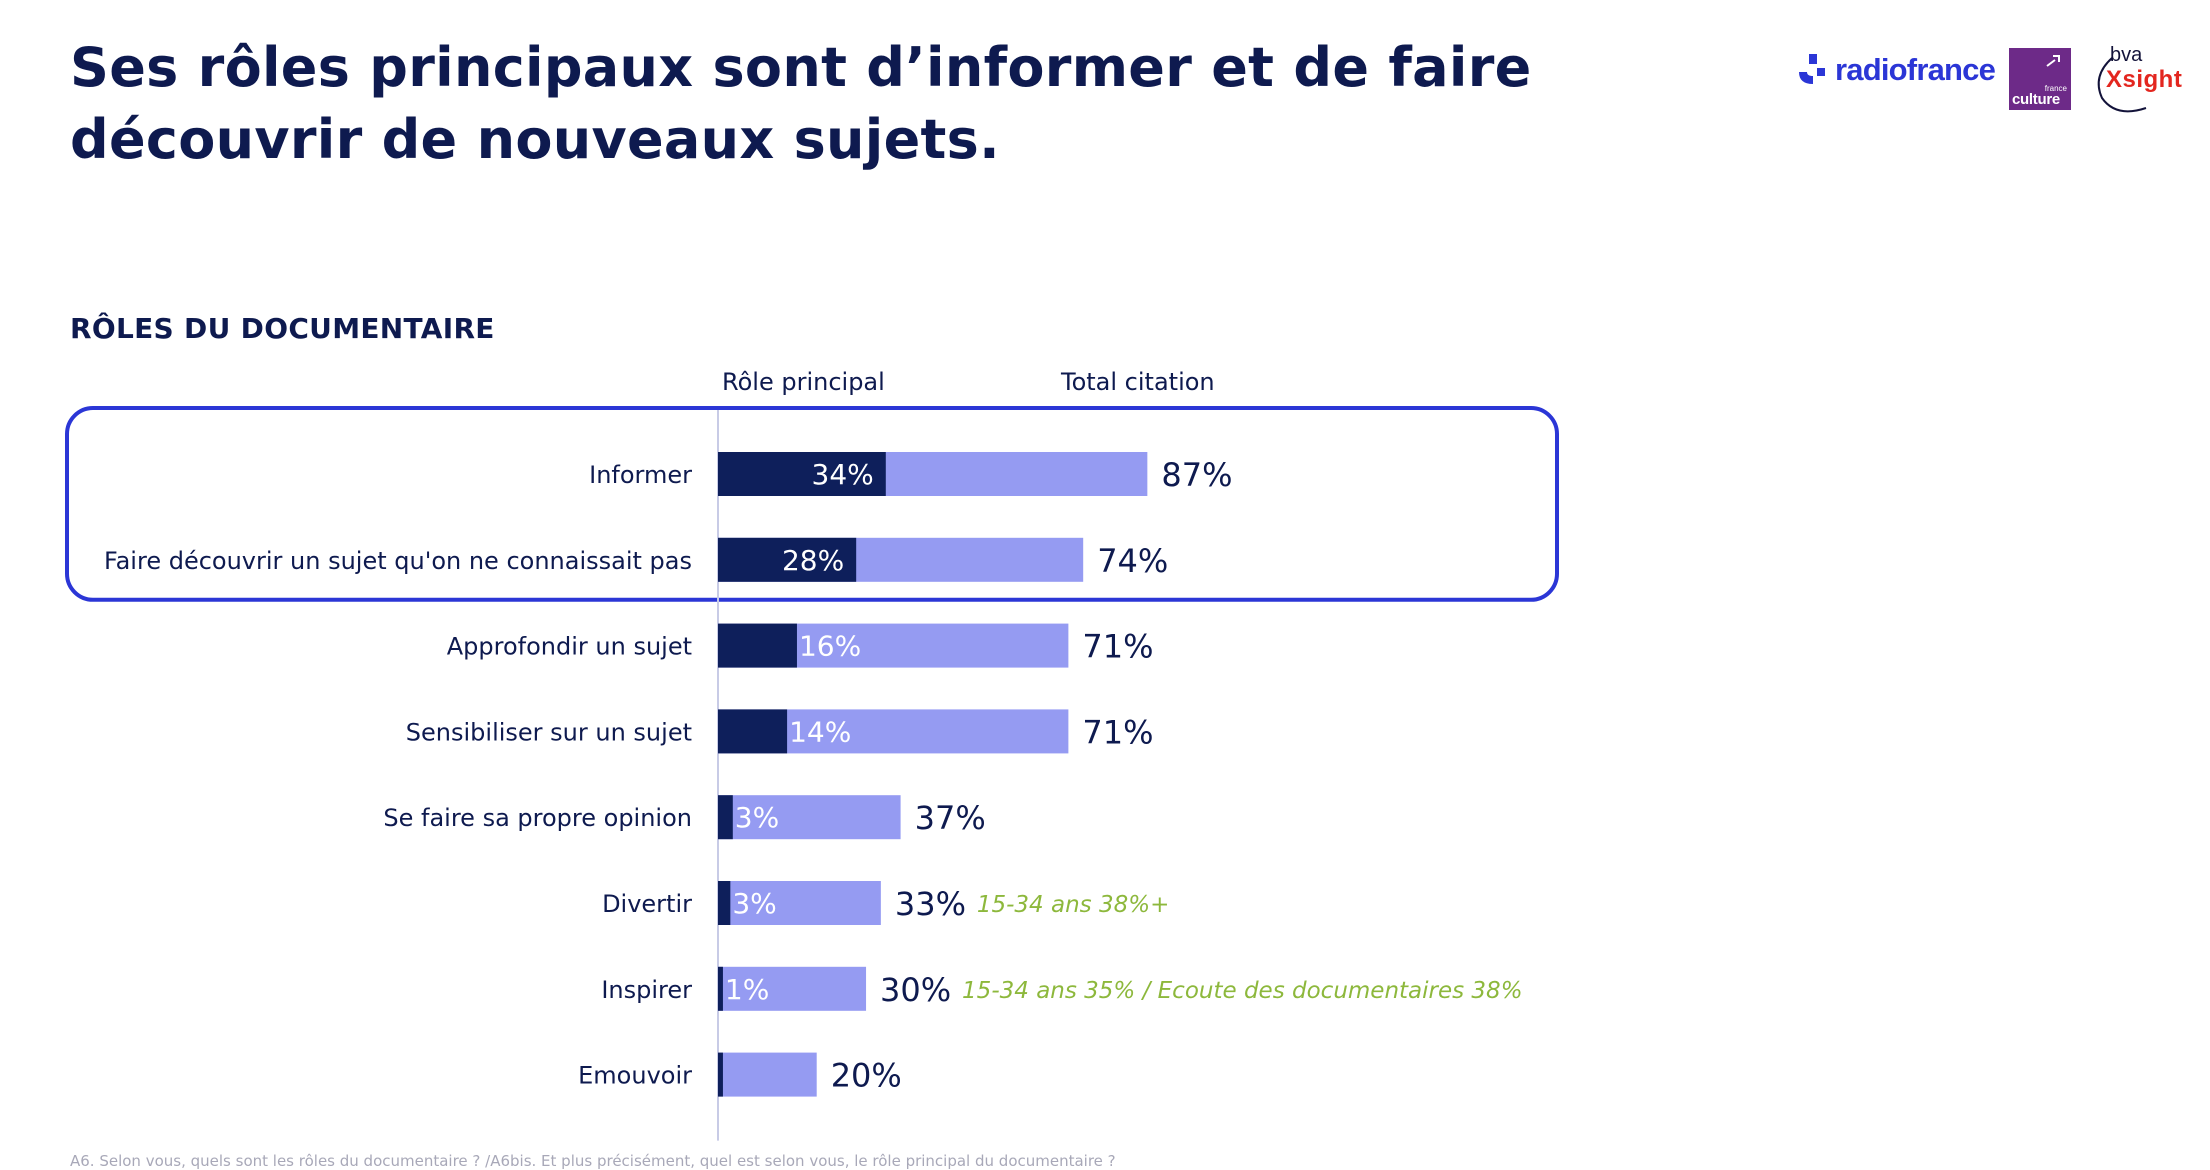 This screenshot has height=1170, width=2210. What do you see at coordinates (282, 328) in the screenshot?
I see `chart-section-title: RÔLES DU DOCUMENTAIRE` at bounding box center [282, 328].